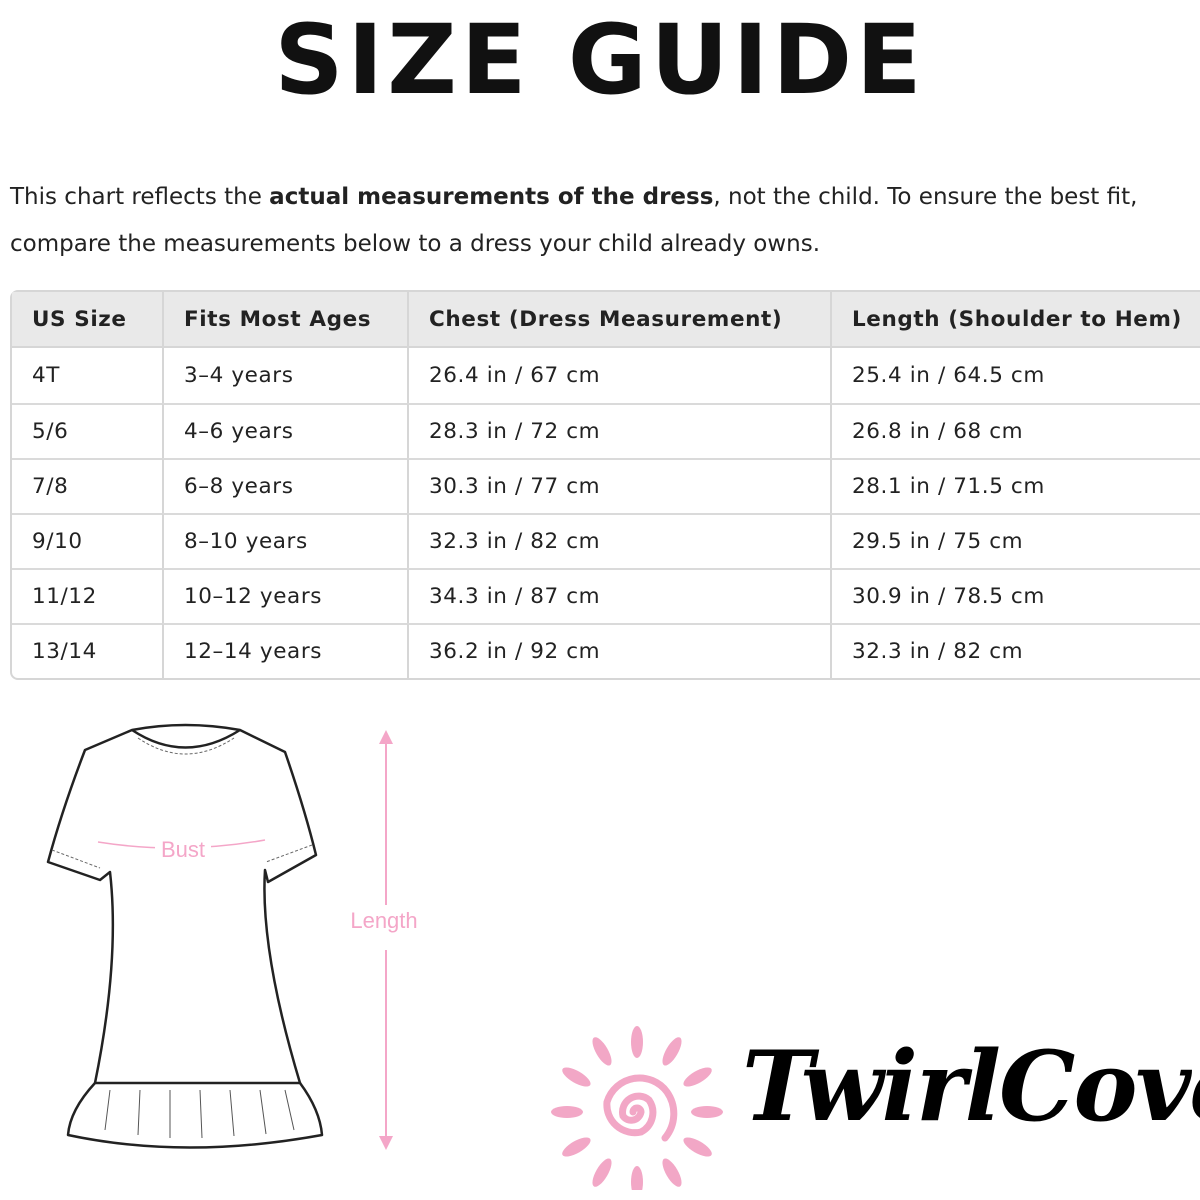 The image size is (1200, 1200). Describe the element at coordinates (618, 650) in the screenshot. I see `cell-chest: 36.2 in / 92 cm` at that location.